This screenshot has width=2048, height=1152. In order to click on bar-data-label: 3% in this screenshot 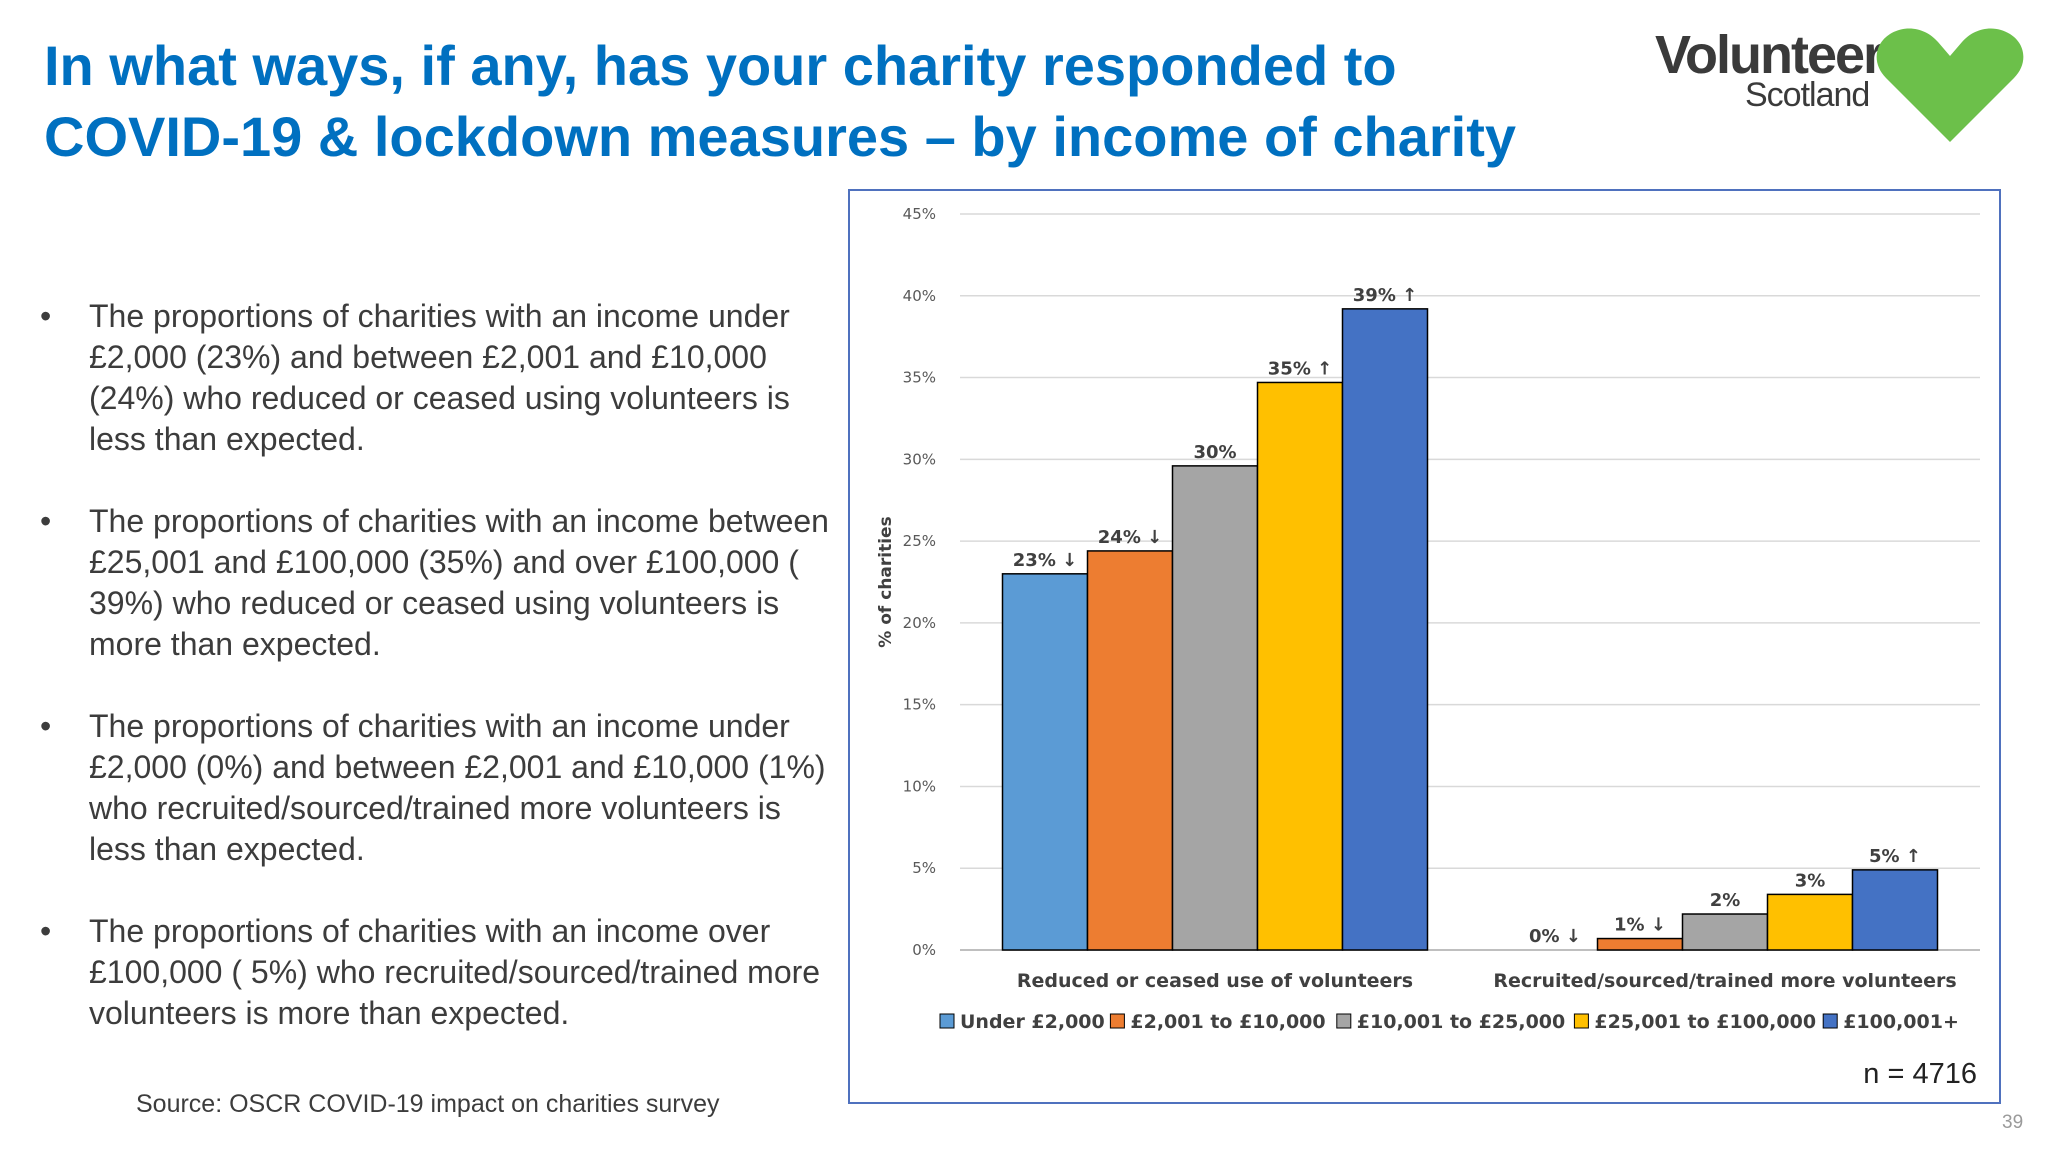, I will do `click(1810, 880)`.